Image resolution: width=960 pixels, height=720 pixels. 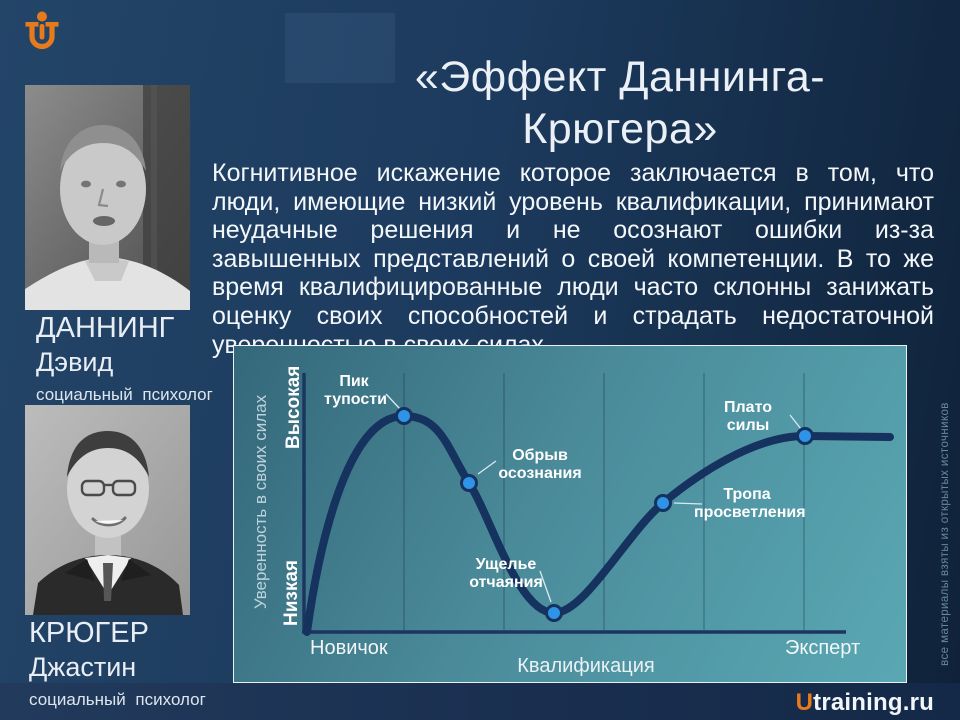 I want to click on person-card-dunning: ДАННИНГ Дэвид социальный психолог, so click(x=127, y=244).